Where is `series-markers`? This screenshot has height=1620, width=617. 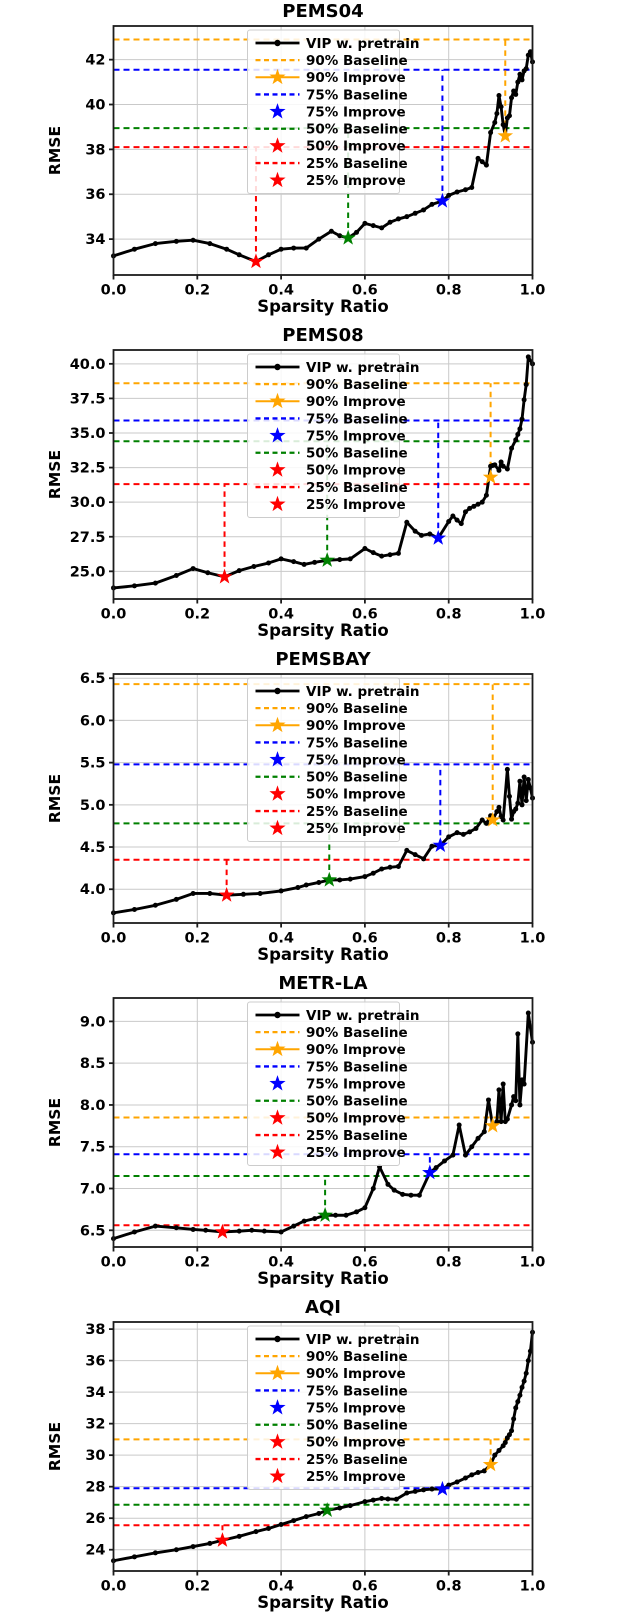 series-markers is located at coordinates (323, 1126).